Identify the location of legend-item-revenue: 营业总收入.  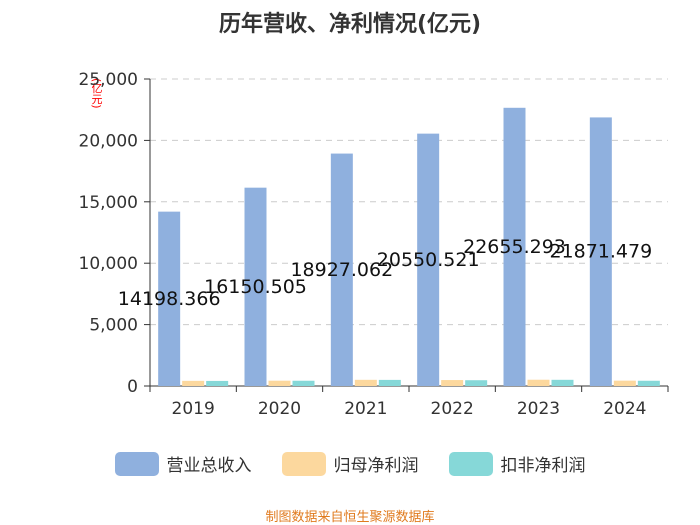
(183, 463).